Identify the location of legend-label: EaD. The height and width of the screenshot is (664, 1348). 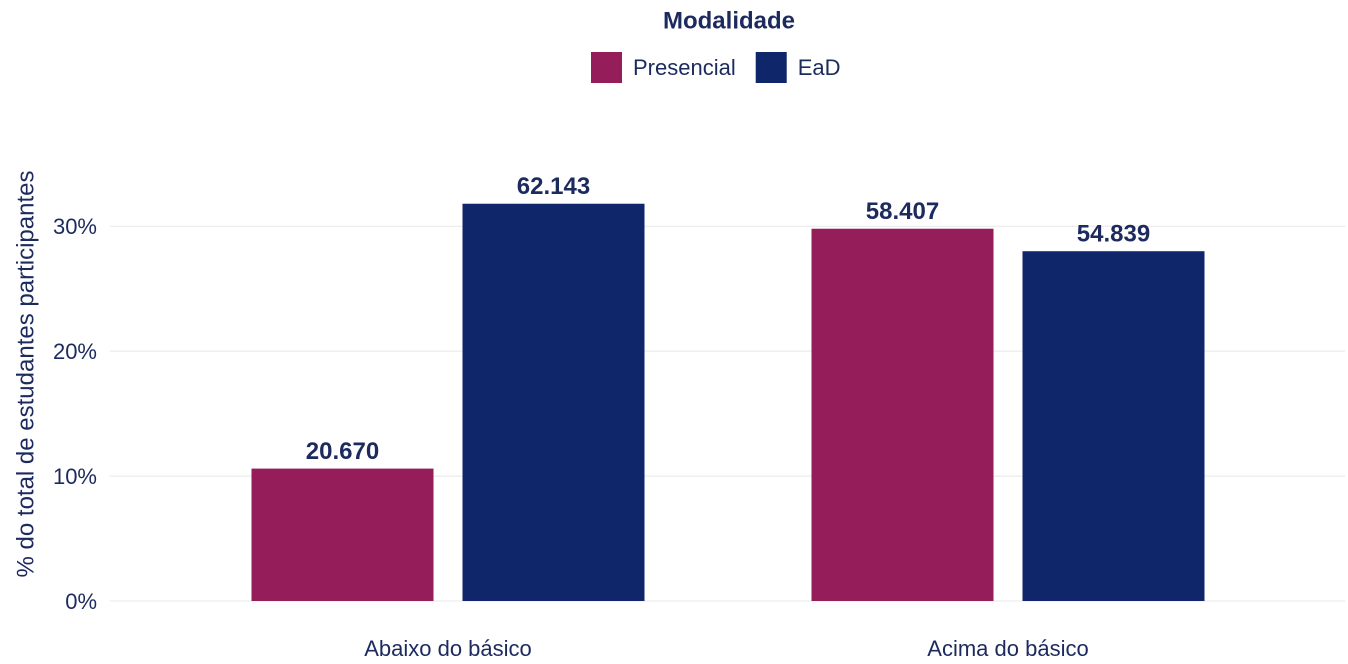
(819, 67).